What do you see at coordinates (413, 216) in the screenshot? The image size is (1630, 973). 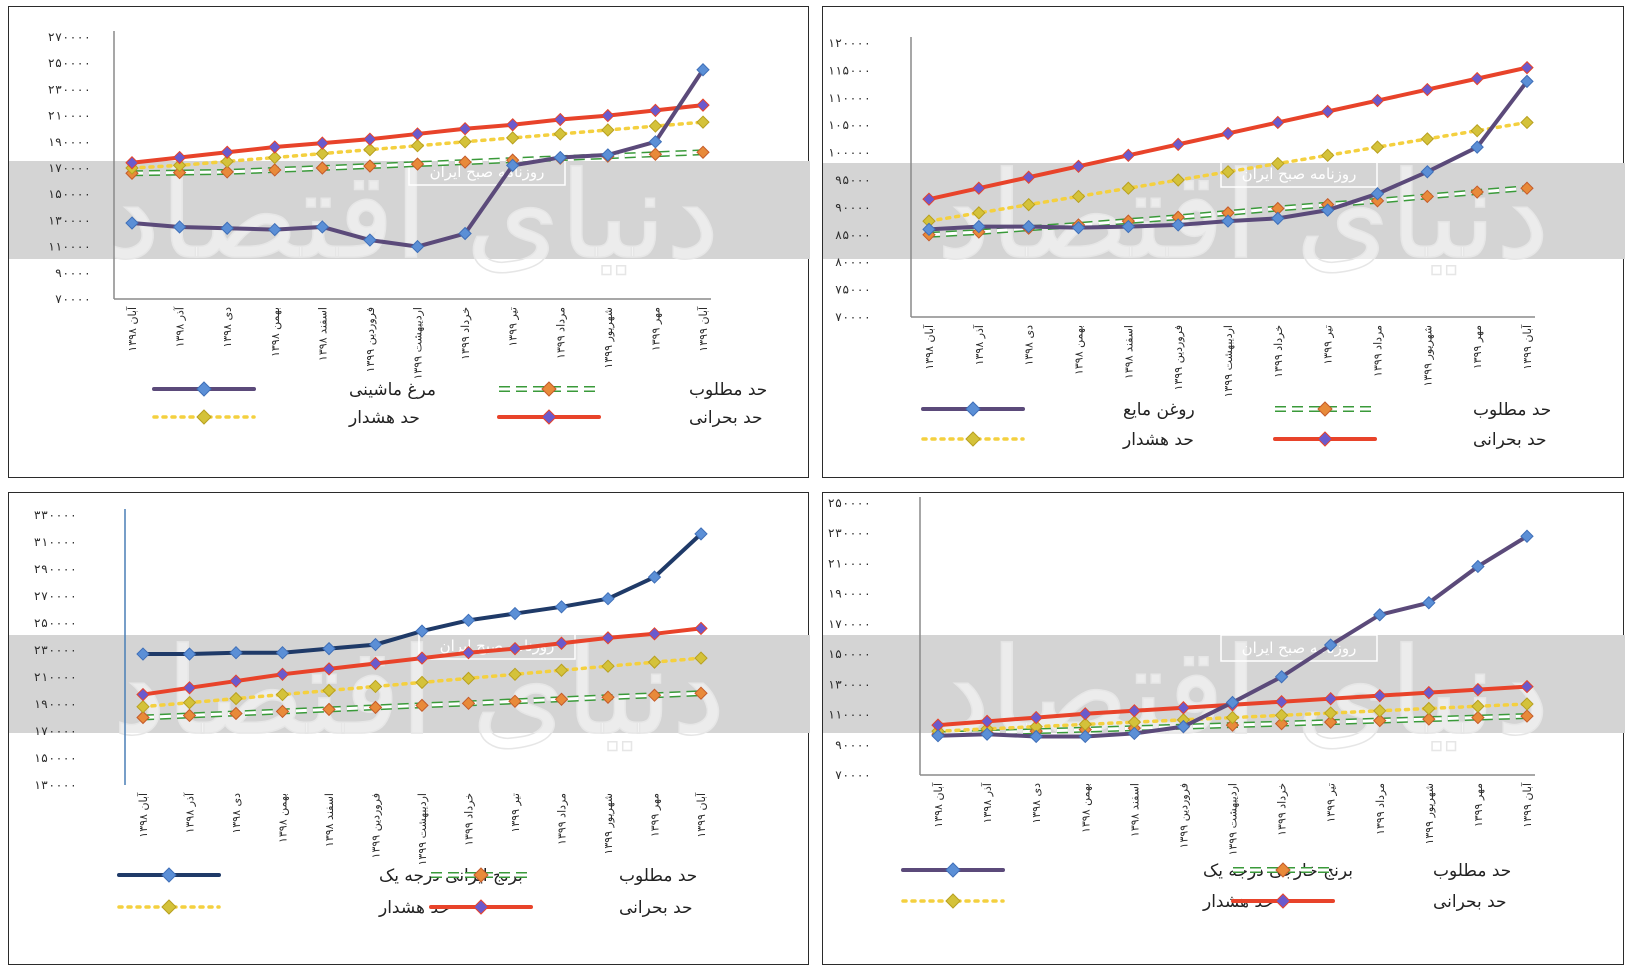 I see `watermark-logo-text: دنیای اقتصاد` at bounding box center [413, 216].